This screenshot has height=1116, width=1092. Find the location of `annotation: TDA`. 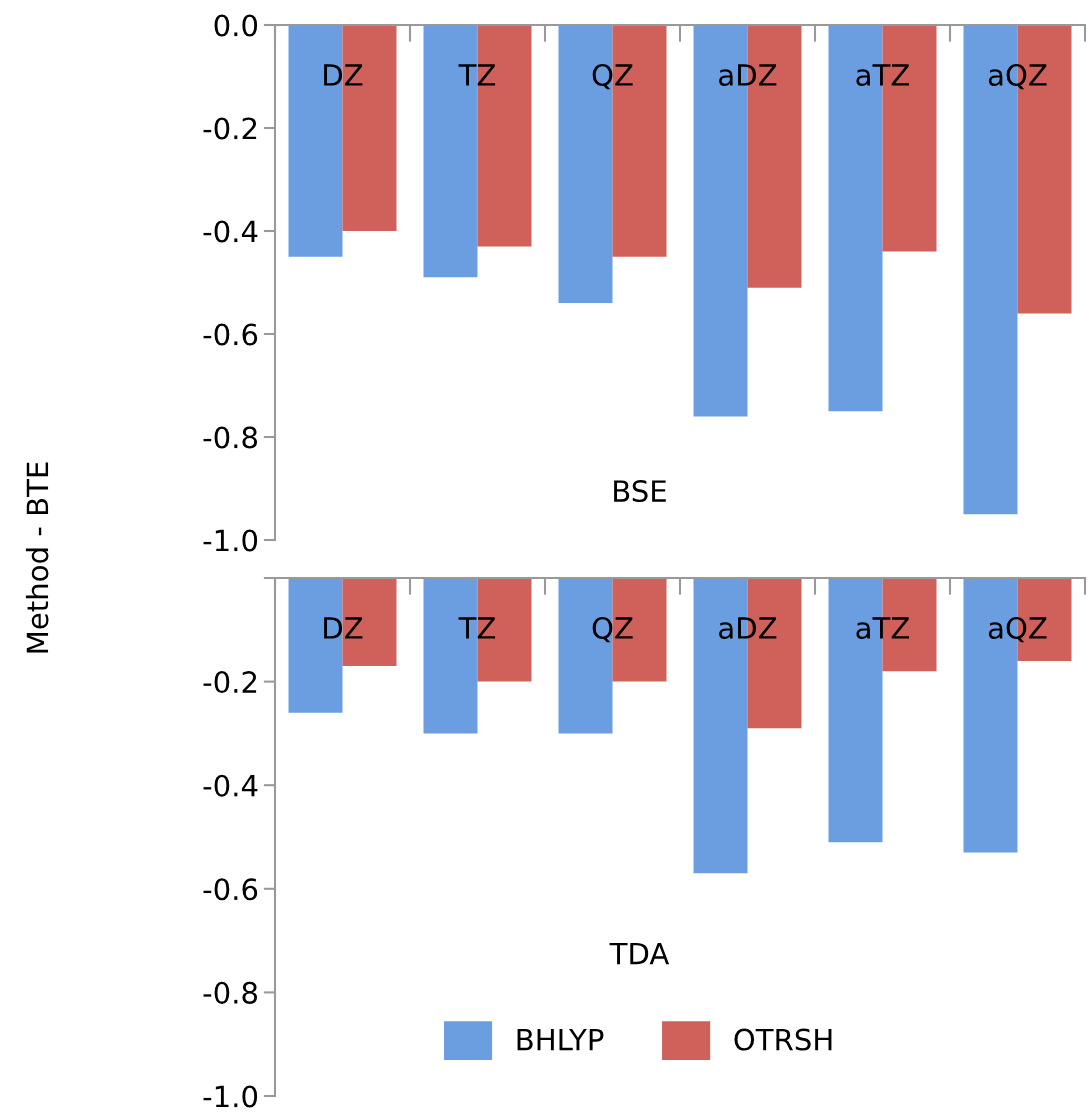

annotation: TDA is located at coordinates (639, 953).